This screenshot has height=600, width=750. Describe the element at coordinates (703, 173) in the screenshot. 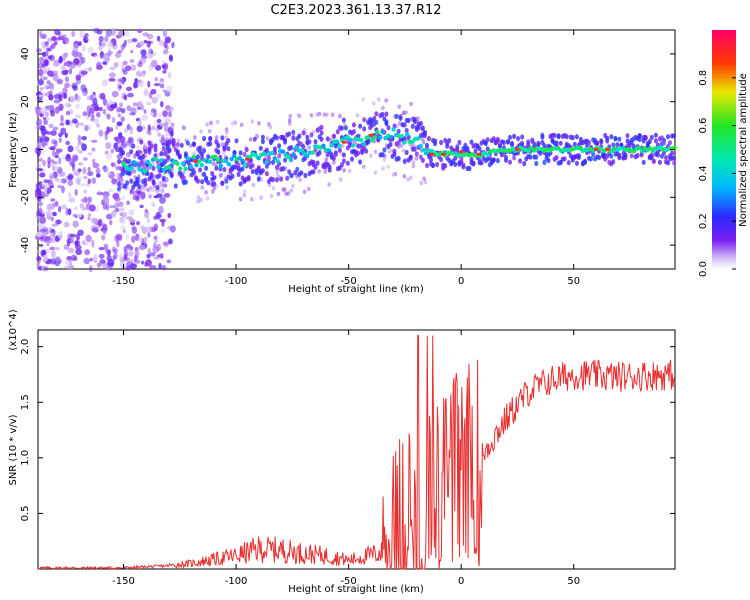

I see `colorbar-tick-label: 0.4` at that location.